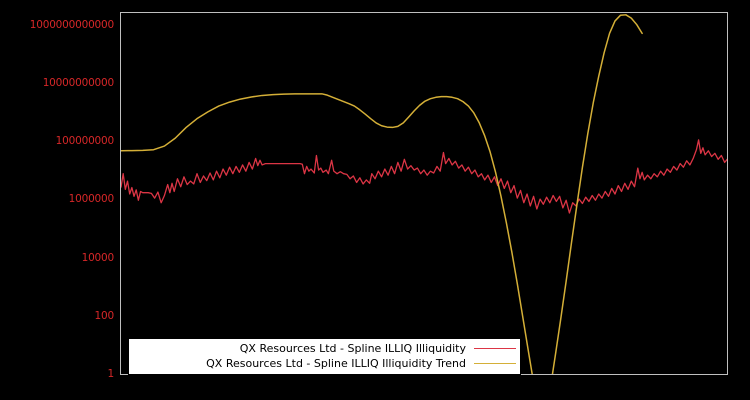 This screenshot has height=400, width=750. I want to click on y-tick-label: 10000000000, so click(78, 83).